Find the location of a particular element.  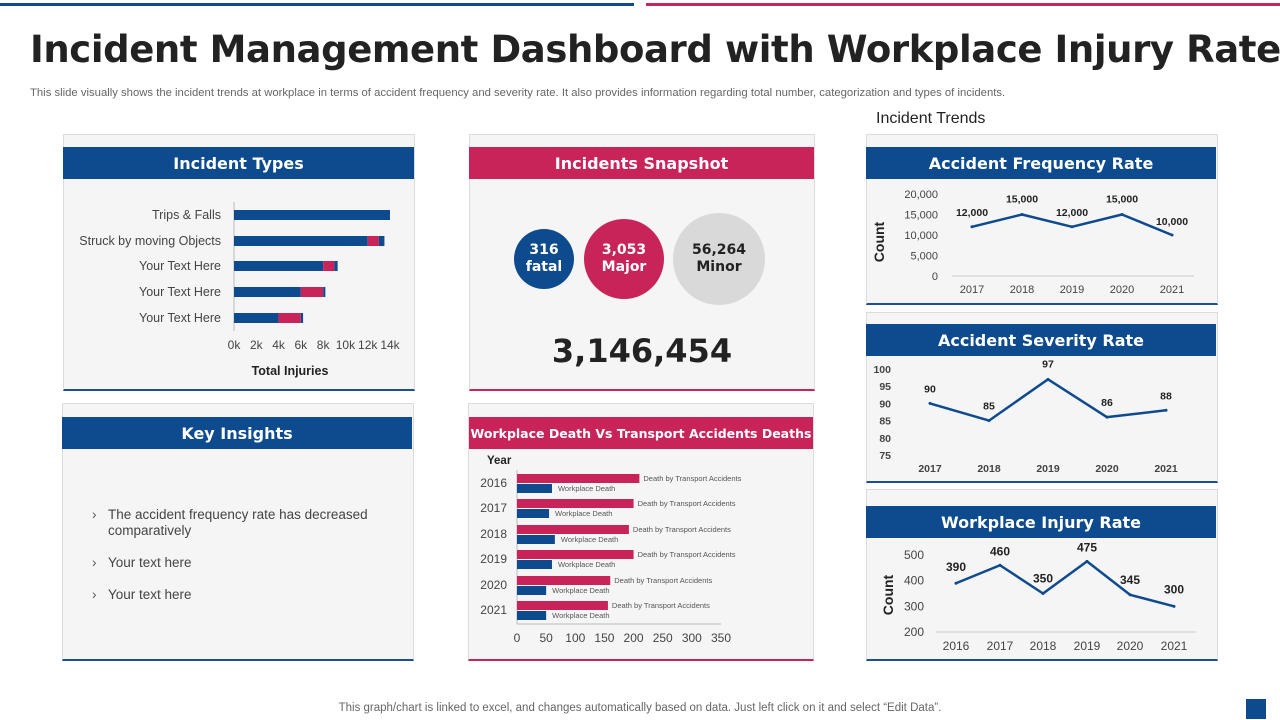

x-tick-label: 12k is located at coordinates (368, 345).